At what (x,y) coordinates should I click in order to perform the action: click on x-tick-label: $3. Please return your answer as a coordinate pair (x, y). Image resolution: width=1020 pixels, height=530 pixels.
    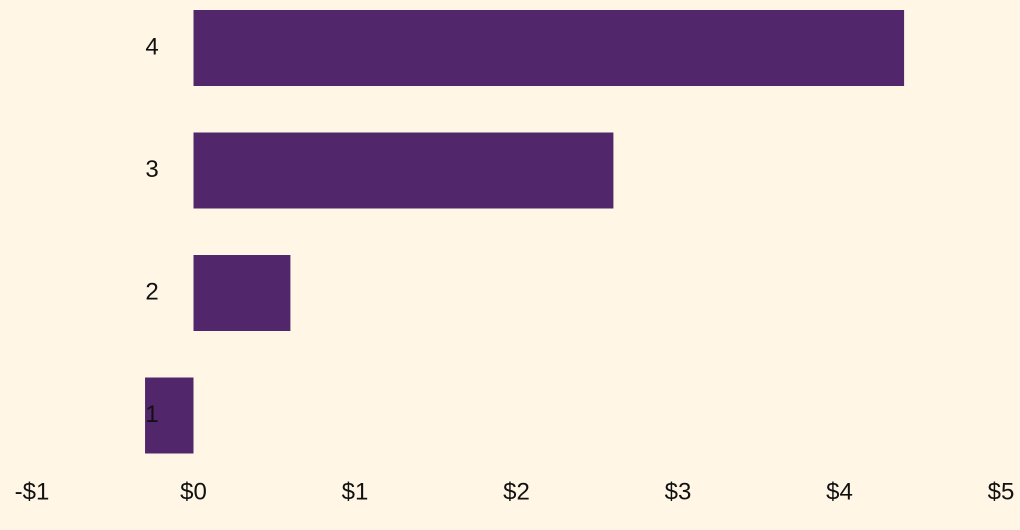
    Looking at the image, I should click on (678, 491).